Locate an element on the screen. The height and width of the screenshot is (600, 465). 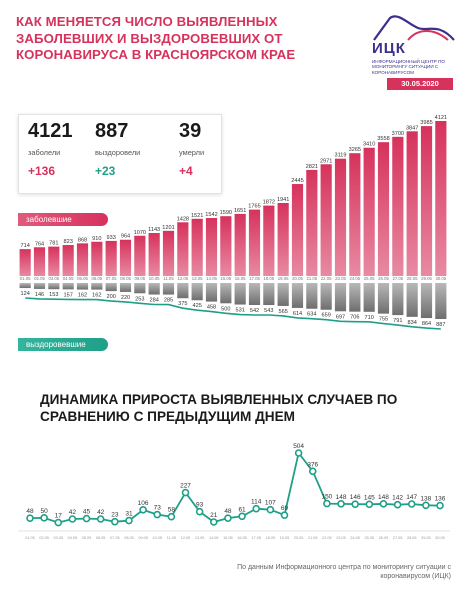
increase-date-label: 05.05 is located at coordinates (87, 538).